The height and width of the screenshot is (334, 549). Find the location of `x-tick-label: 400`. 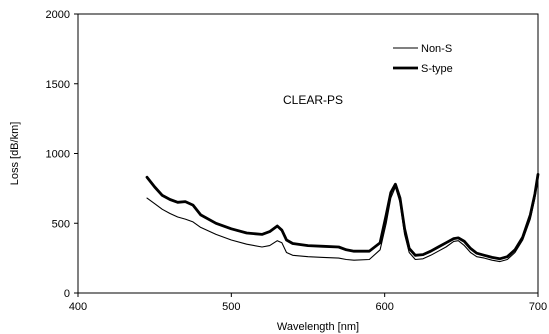

x-tick-label: 400 is located at coordinates (78, 307).